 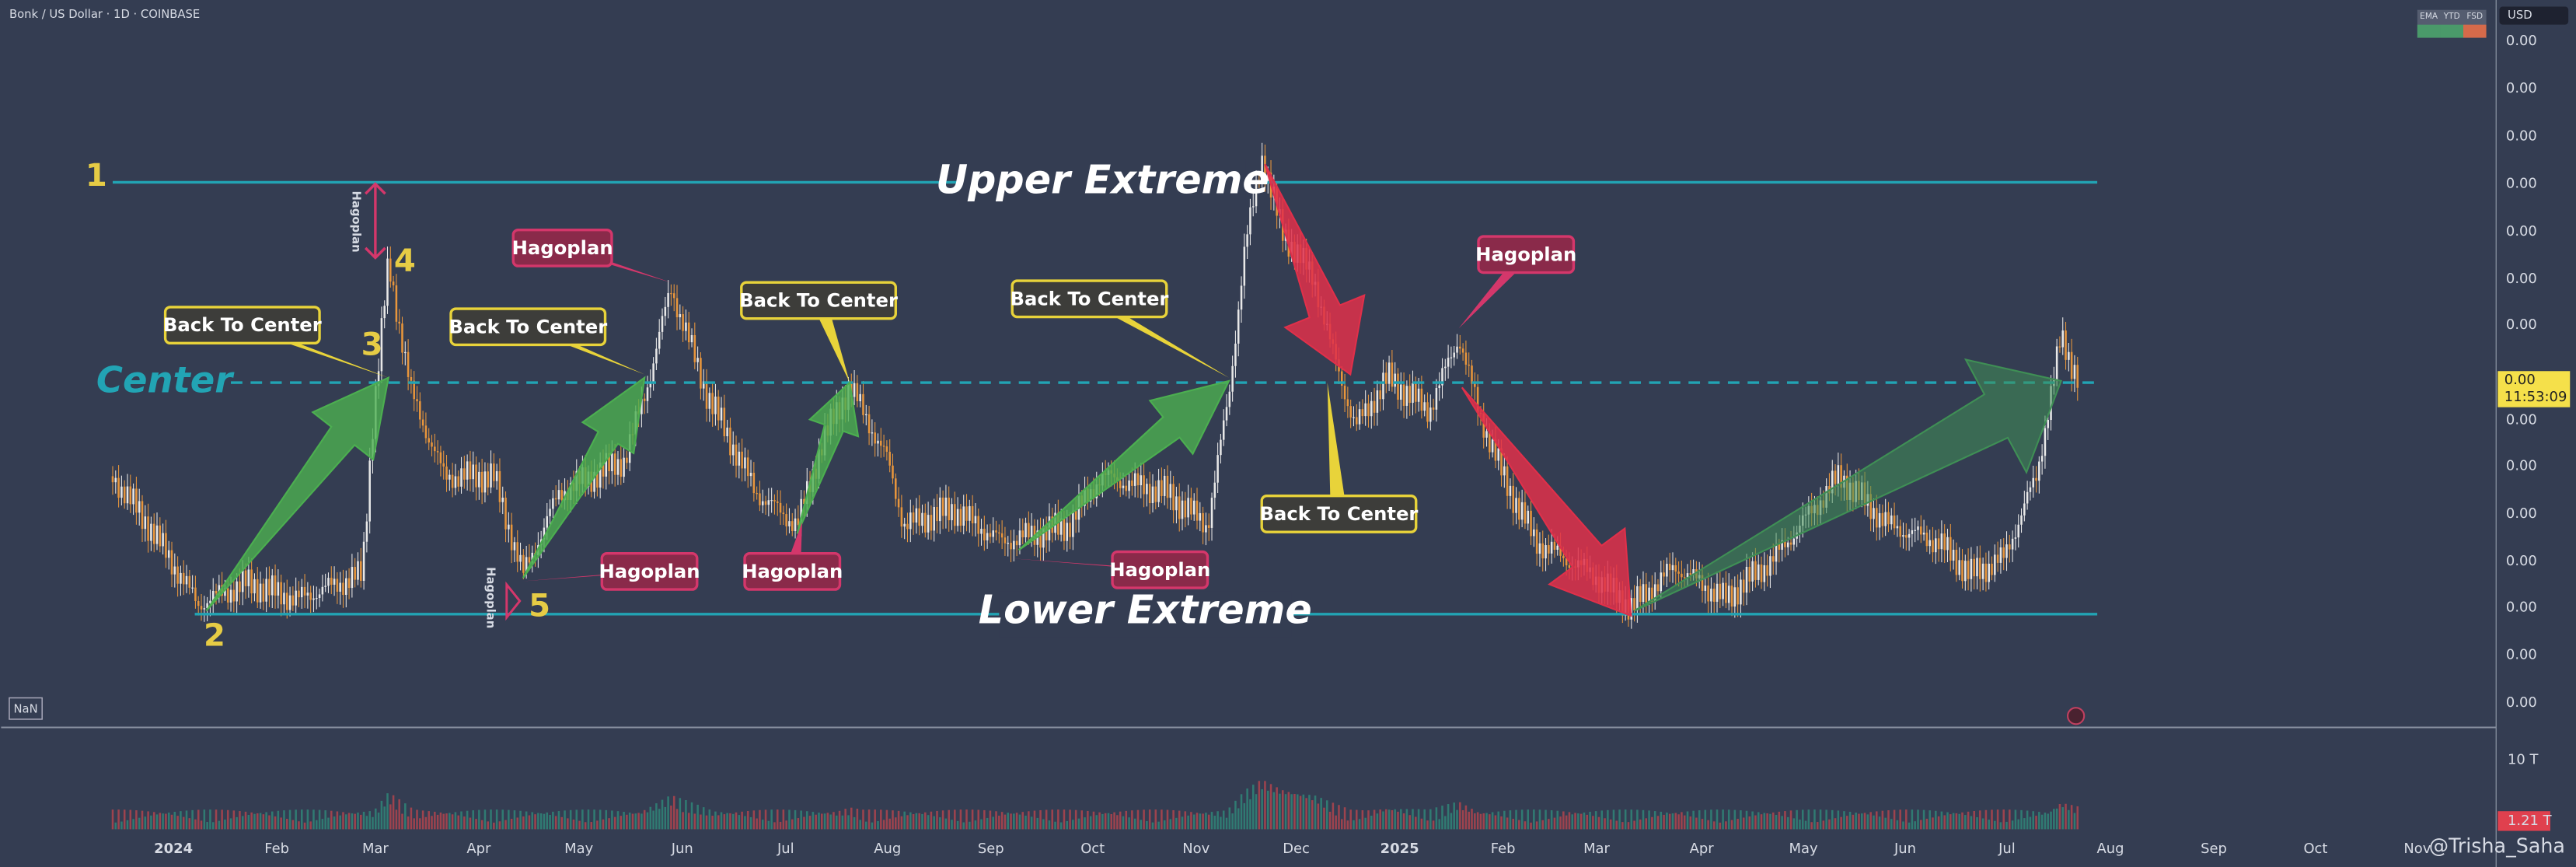 What do you see at coordinates (104, 14) in the screenshot?
I see `symbol-header: Bonk / US Dollar · 1D · COINBASE` at bounding box center [104, 14].